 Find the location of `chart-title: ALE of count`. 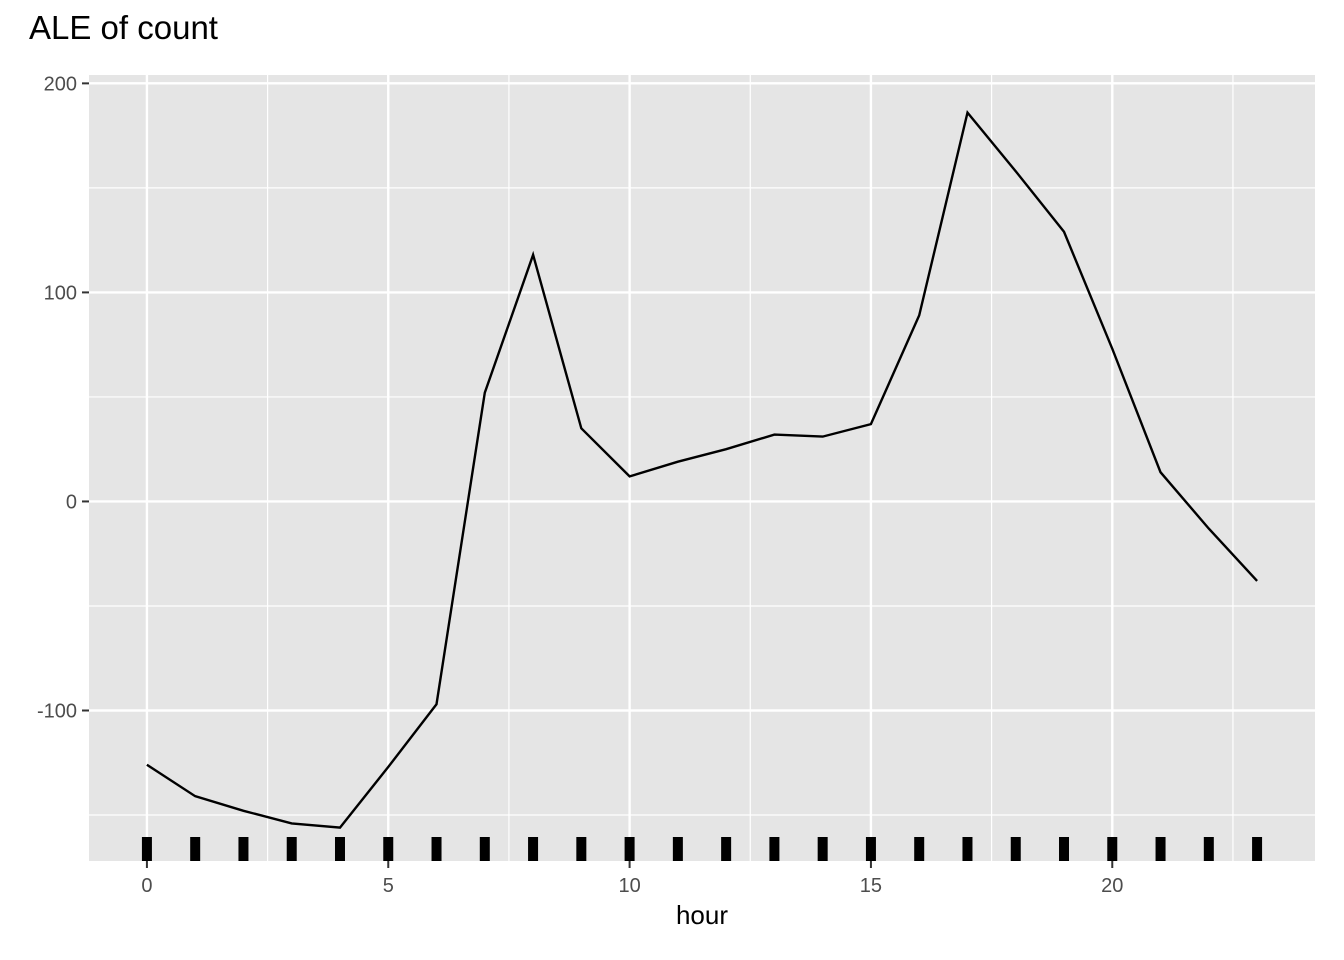

chart-title: ALE of count is located at coordinates (123, 27).